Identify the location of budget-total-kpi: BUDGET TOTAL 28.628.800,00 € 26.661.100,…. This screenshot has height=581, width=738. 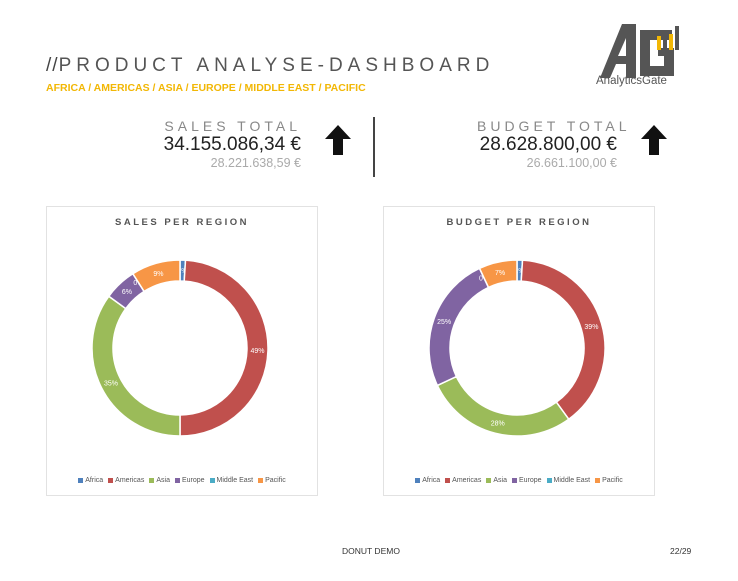
(554, 144).